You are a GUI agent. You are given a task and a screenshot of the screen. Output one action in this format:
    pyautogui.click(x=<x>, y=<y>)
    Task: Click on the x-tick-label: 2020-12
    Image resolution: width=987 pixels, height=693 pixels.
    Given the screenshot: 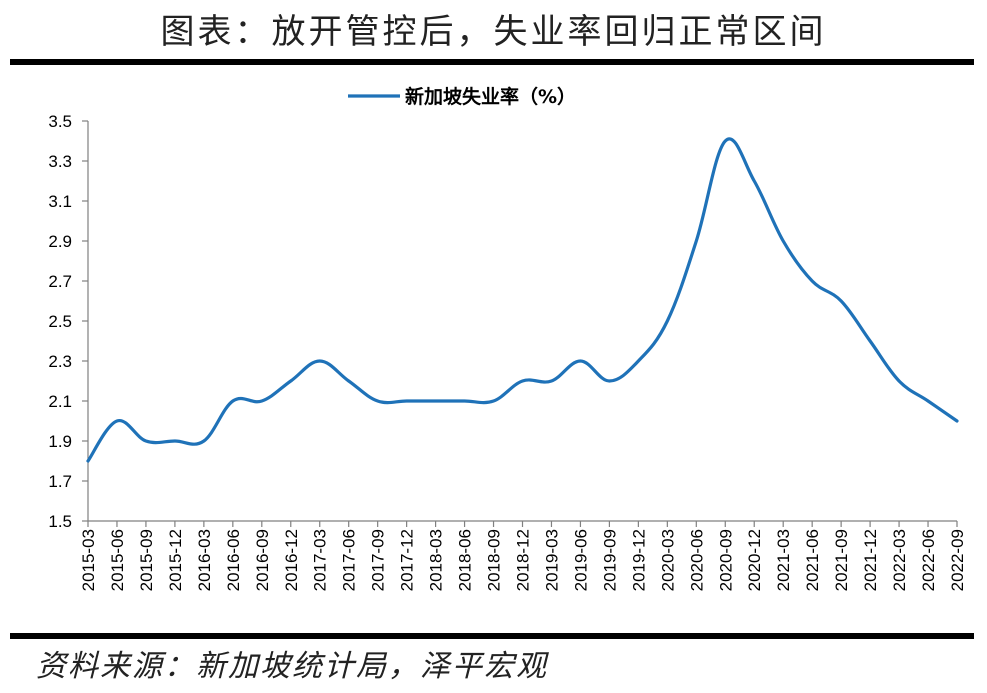 What is the action you would take?
    pyautogui.click(x=754, y=560)
    